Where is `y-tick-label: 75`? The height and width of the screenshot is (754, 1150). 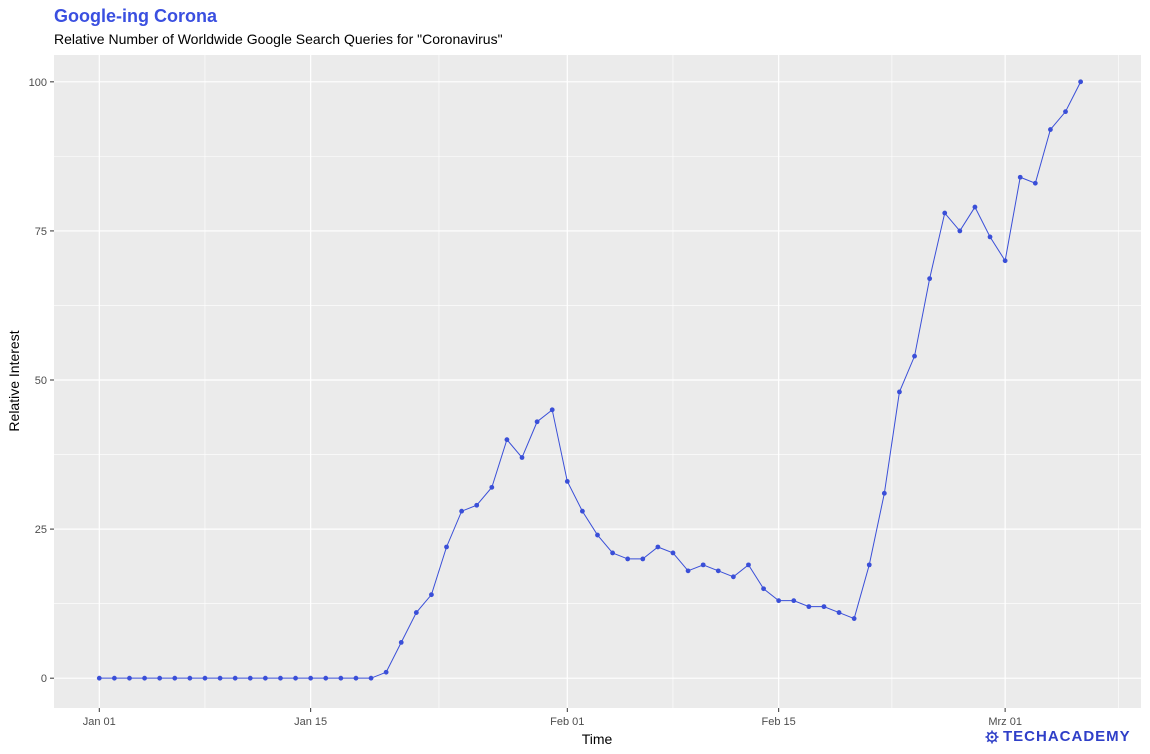 y-tick-label: 75 is located at coordinates (41, 232).